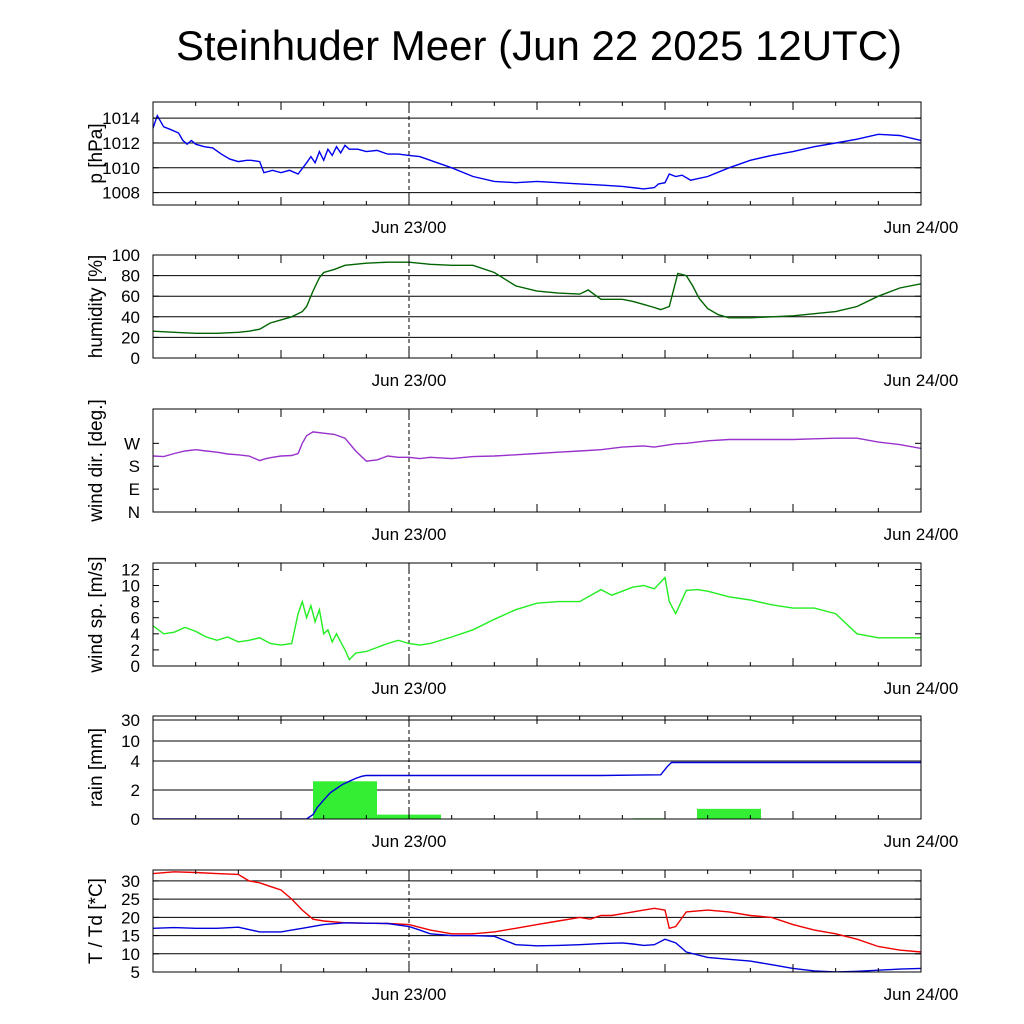 The image size is (1024, 1024). I want to click on y-axis-label: wind sp. [m/s], so click(96, 614).